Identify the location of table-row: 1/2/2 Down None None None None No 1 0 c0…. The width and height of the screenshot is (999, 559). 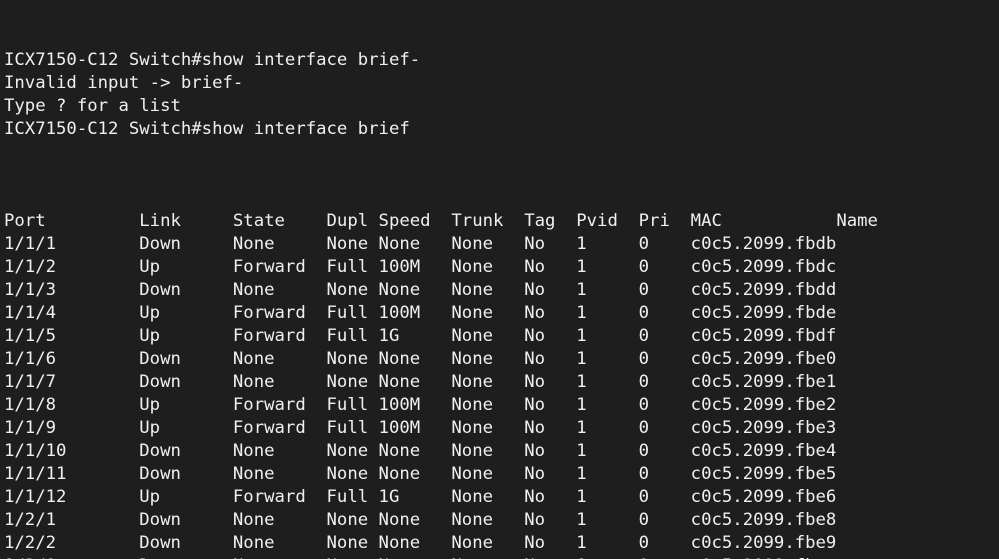
(420, 543).